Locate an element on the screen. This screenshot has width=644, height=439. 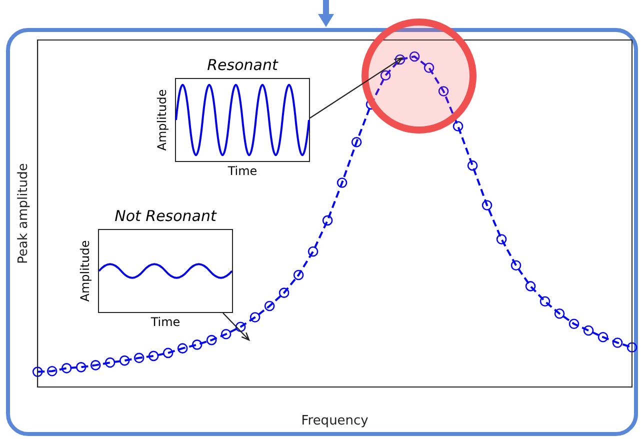
annotation: Not Resonant is located at coordinates (166, 216).